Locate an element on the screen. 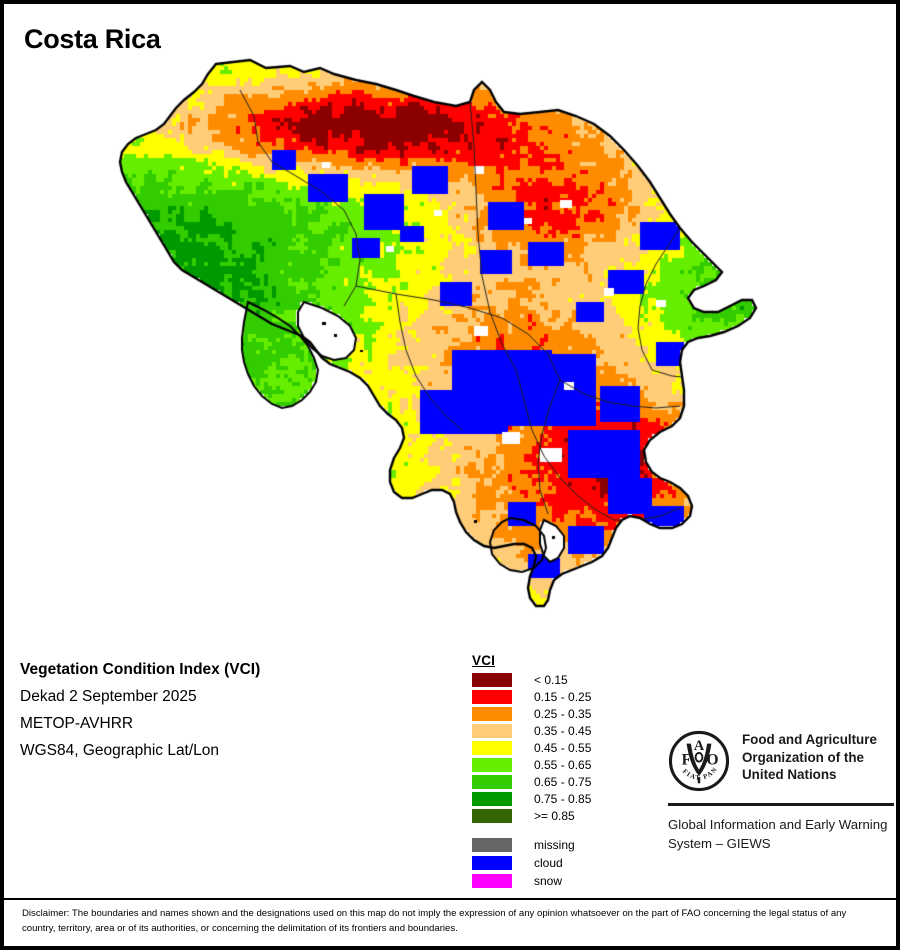 Image resolution: width=900 pixels, height=950 pixels. legend-class-row: 0.65 - 0.75 is located at coordinates (531, 782).